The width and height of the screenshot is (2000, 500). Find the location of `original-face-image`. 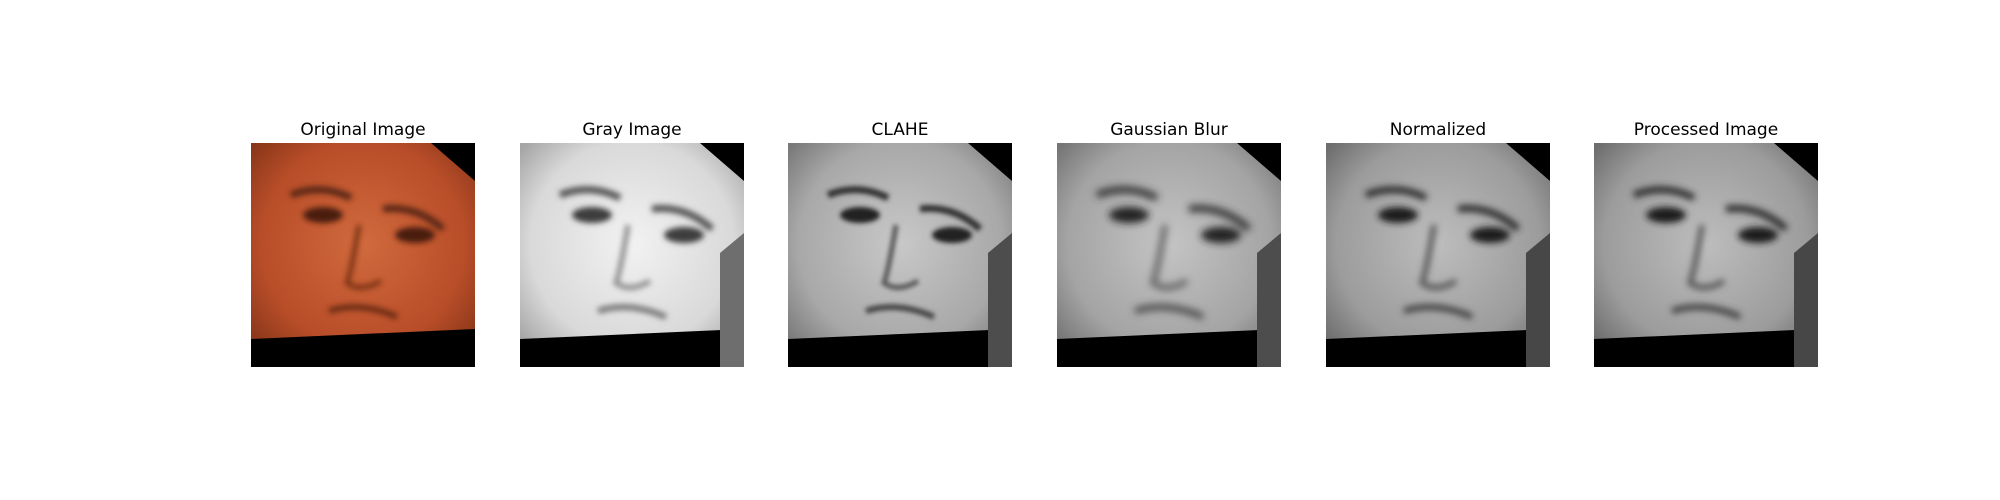

original-face-image is located at coordinates (363, 255).